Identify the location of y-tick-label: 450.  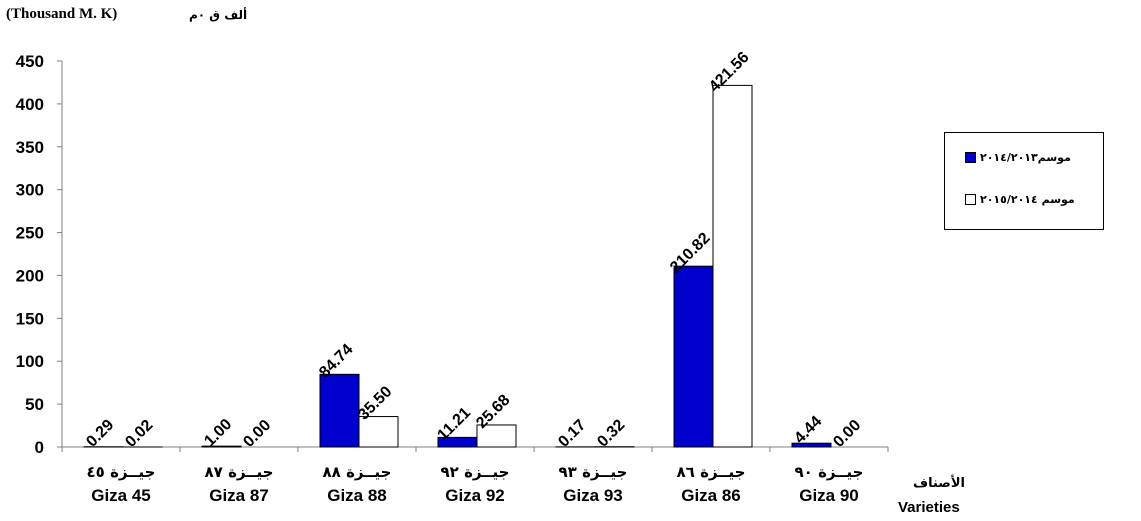
(30, 61).